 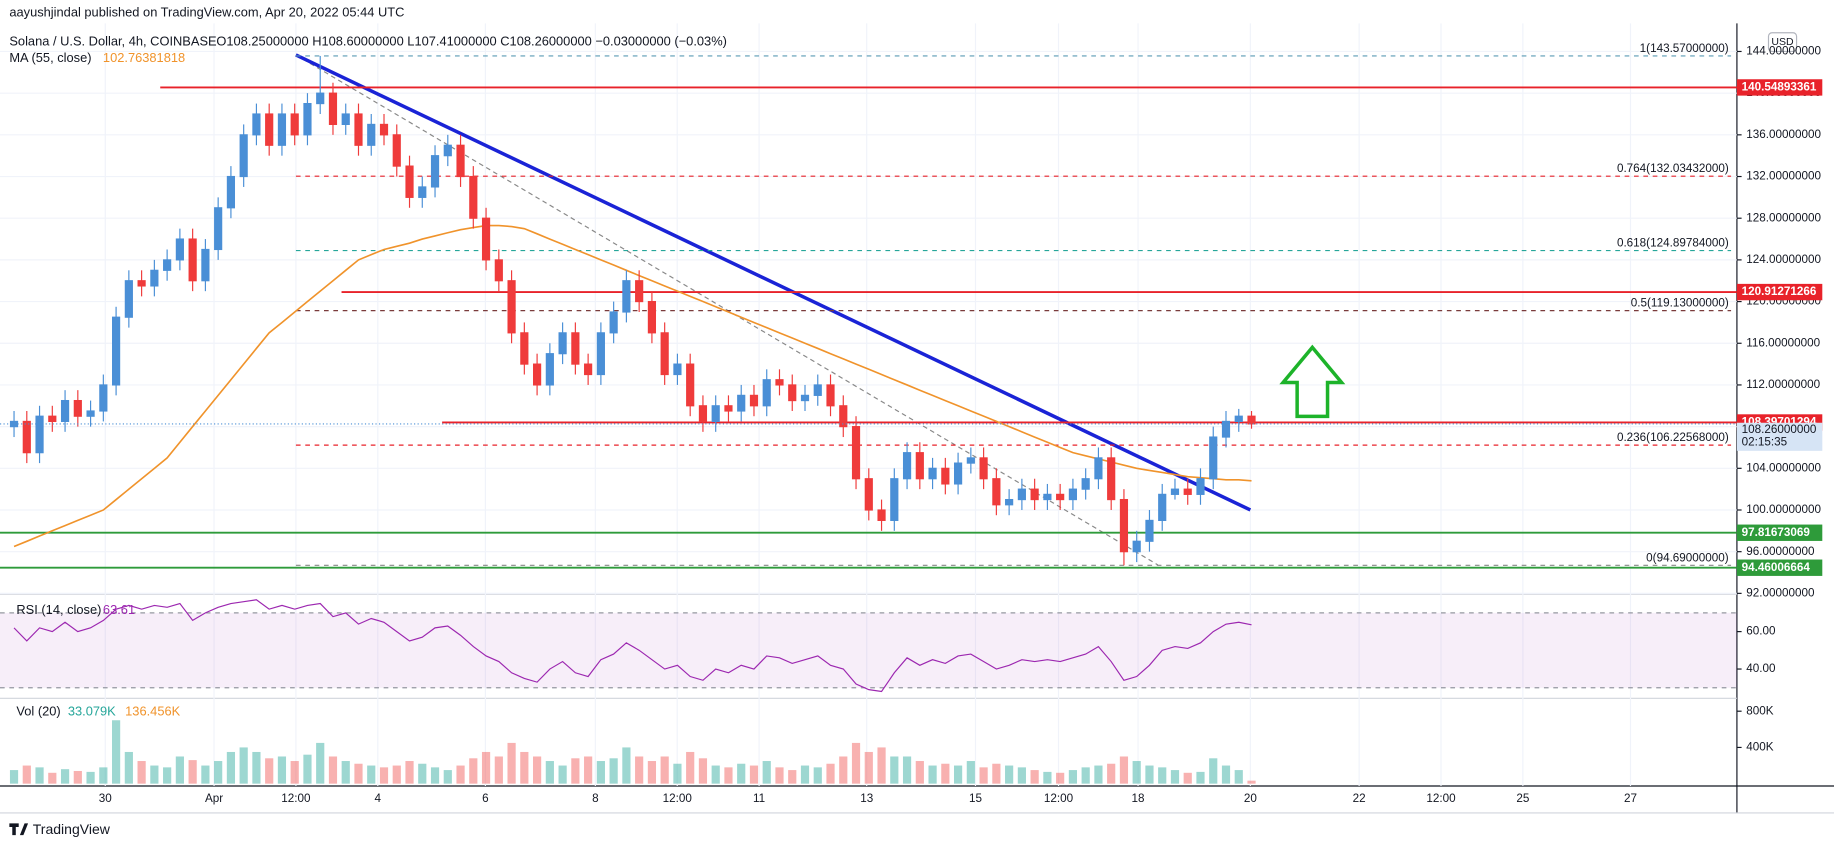 What do you see at coordinates (50, 57) in the screenshot?
I see `ma-name: MA (55, close)` at bounding box center [50, 57].